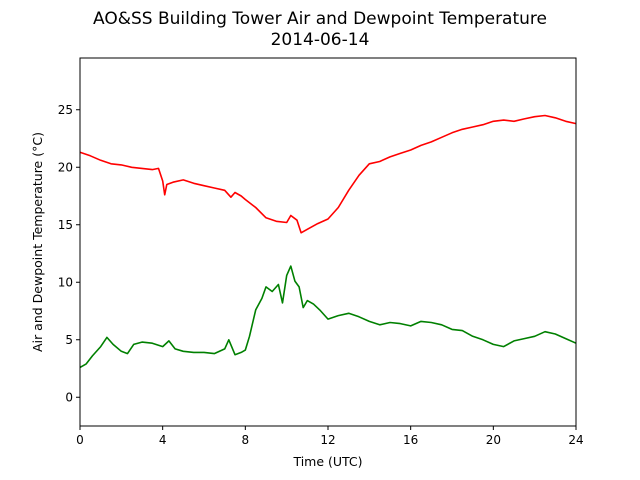 The width and height of the screenshot is (640, 480). I want to click on y-tick-label: 20, so click(65, 167).